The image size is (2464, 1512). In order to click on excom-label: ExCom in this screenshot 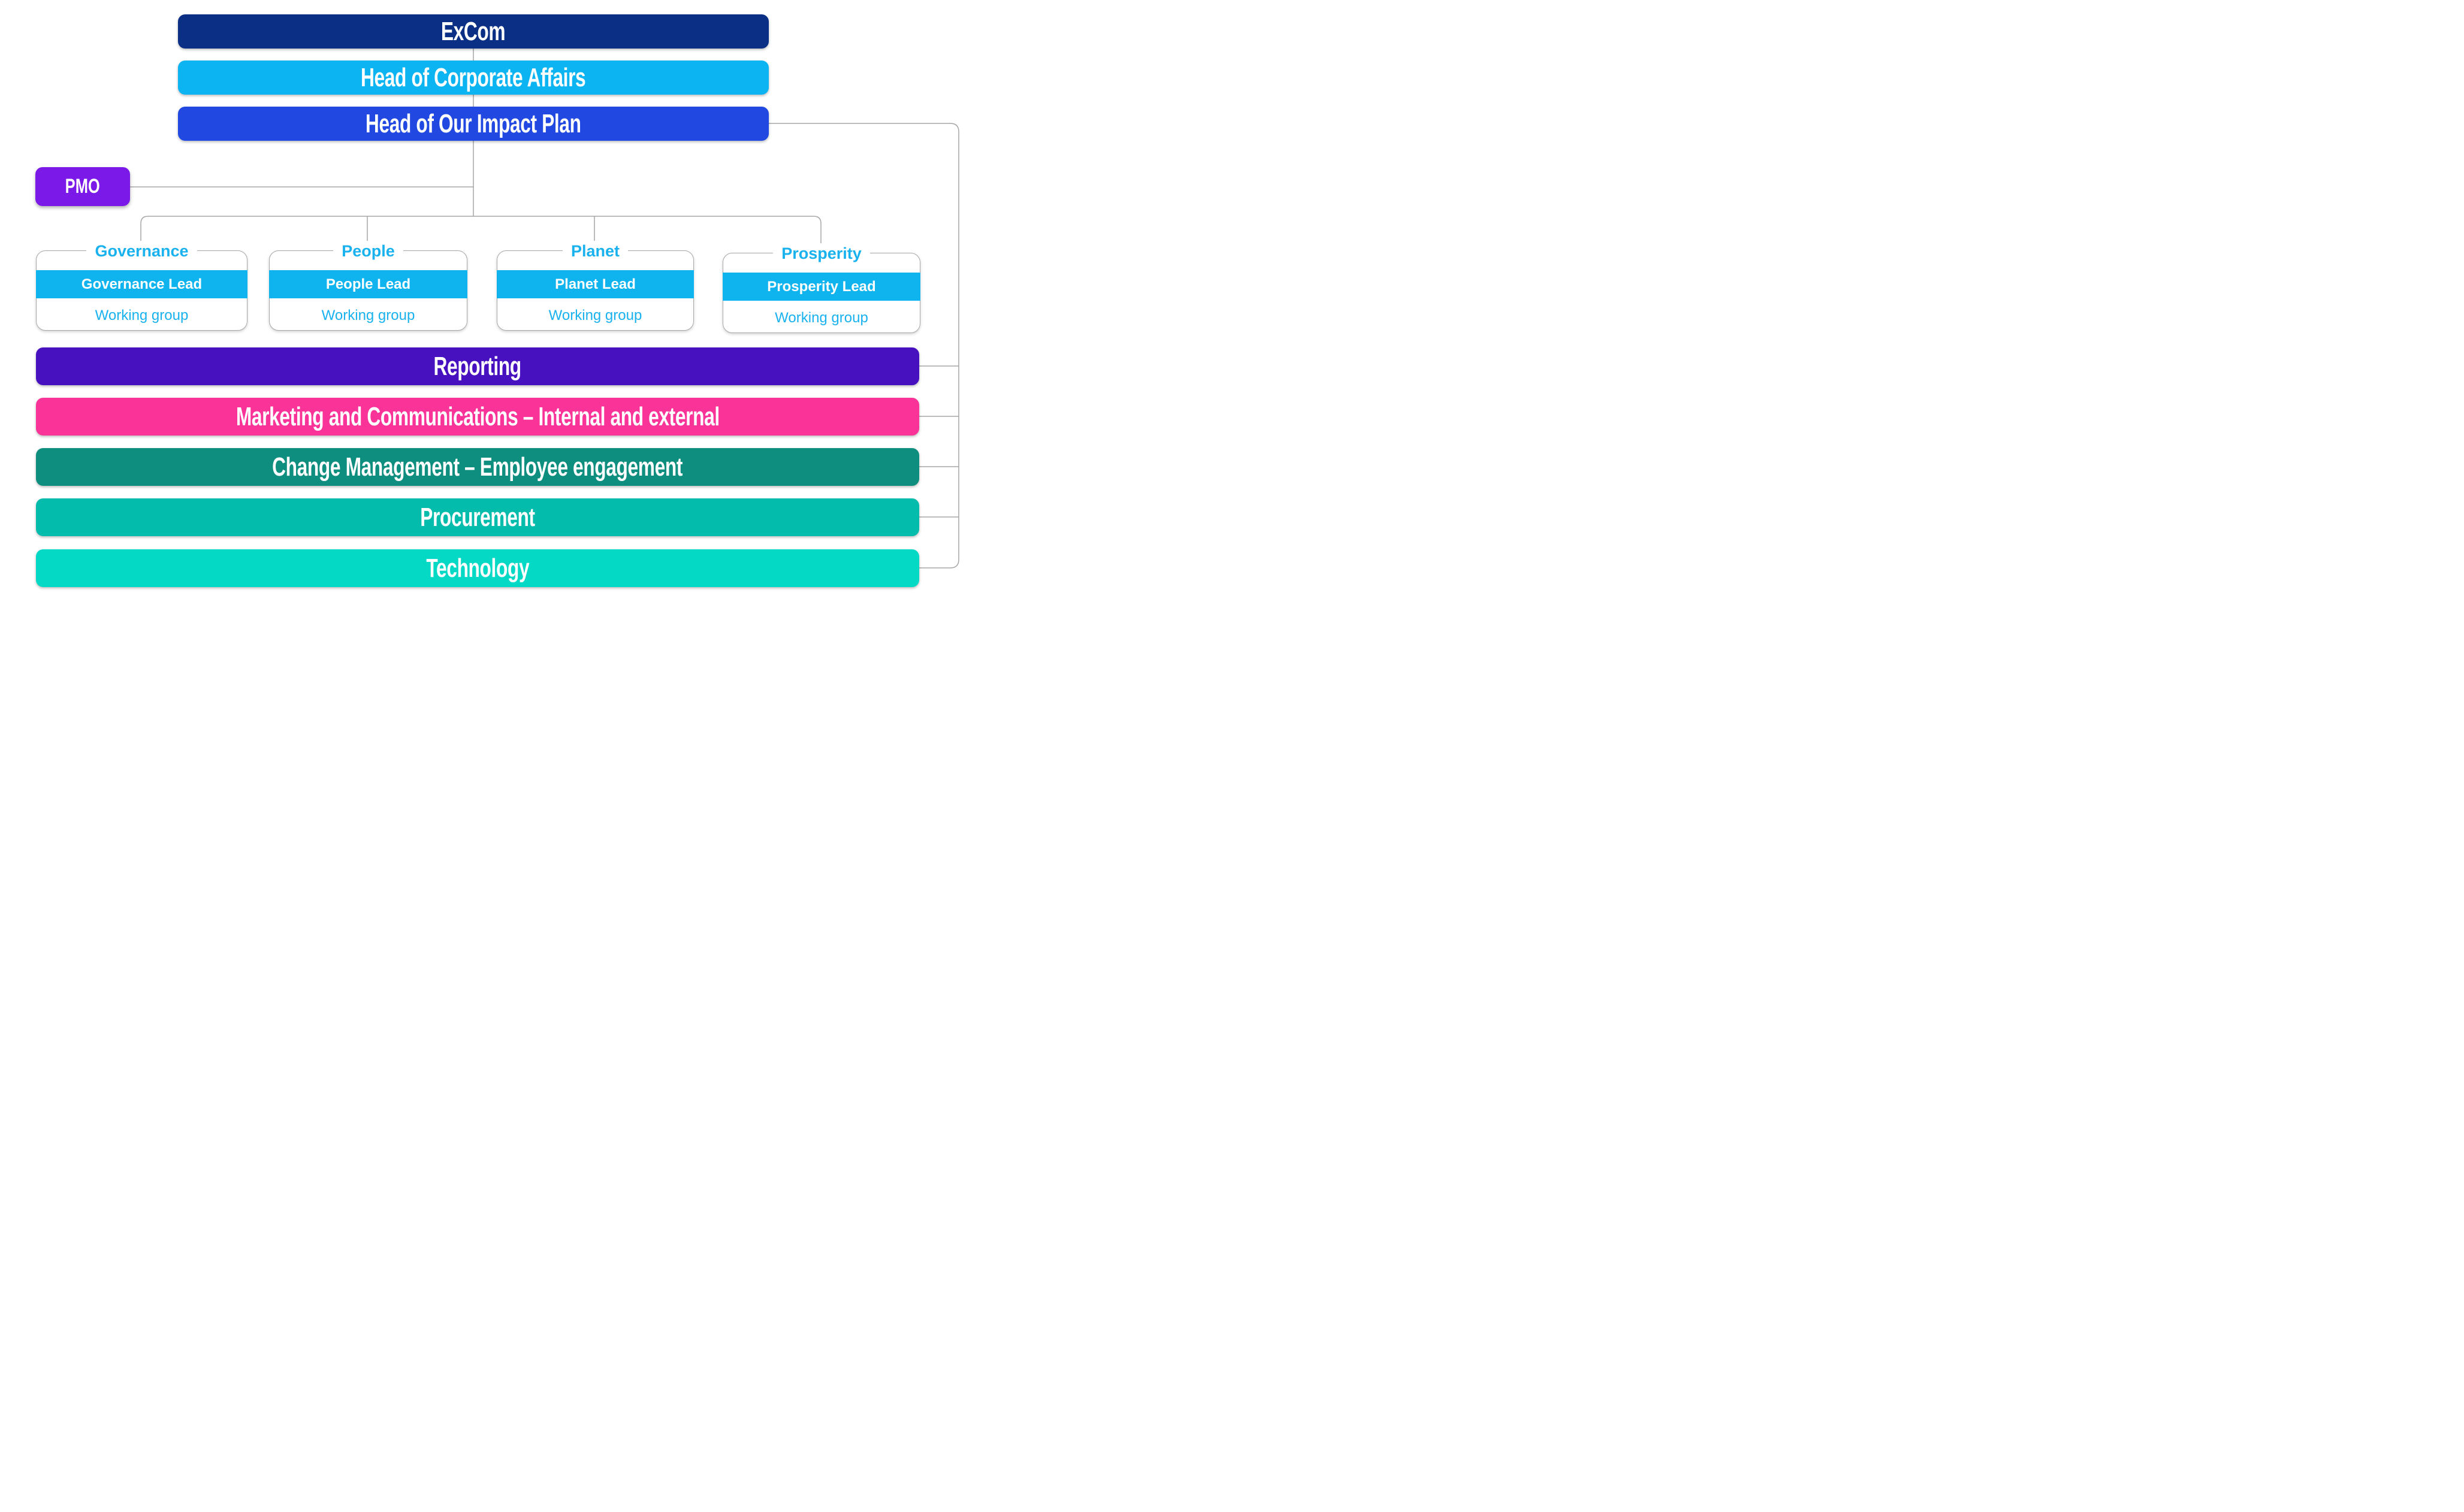, I will do `click(473, 31)`.